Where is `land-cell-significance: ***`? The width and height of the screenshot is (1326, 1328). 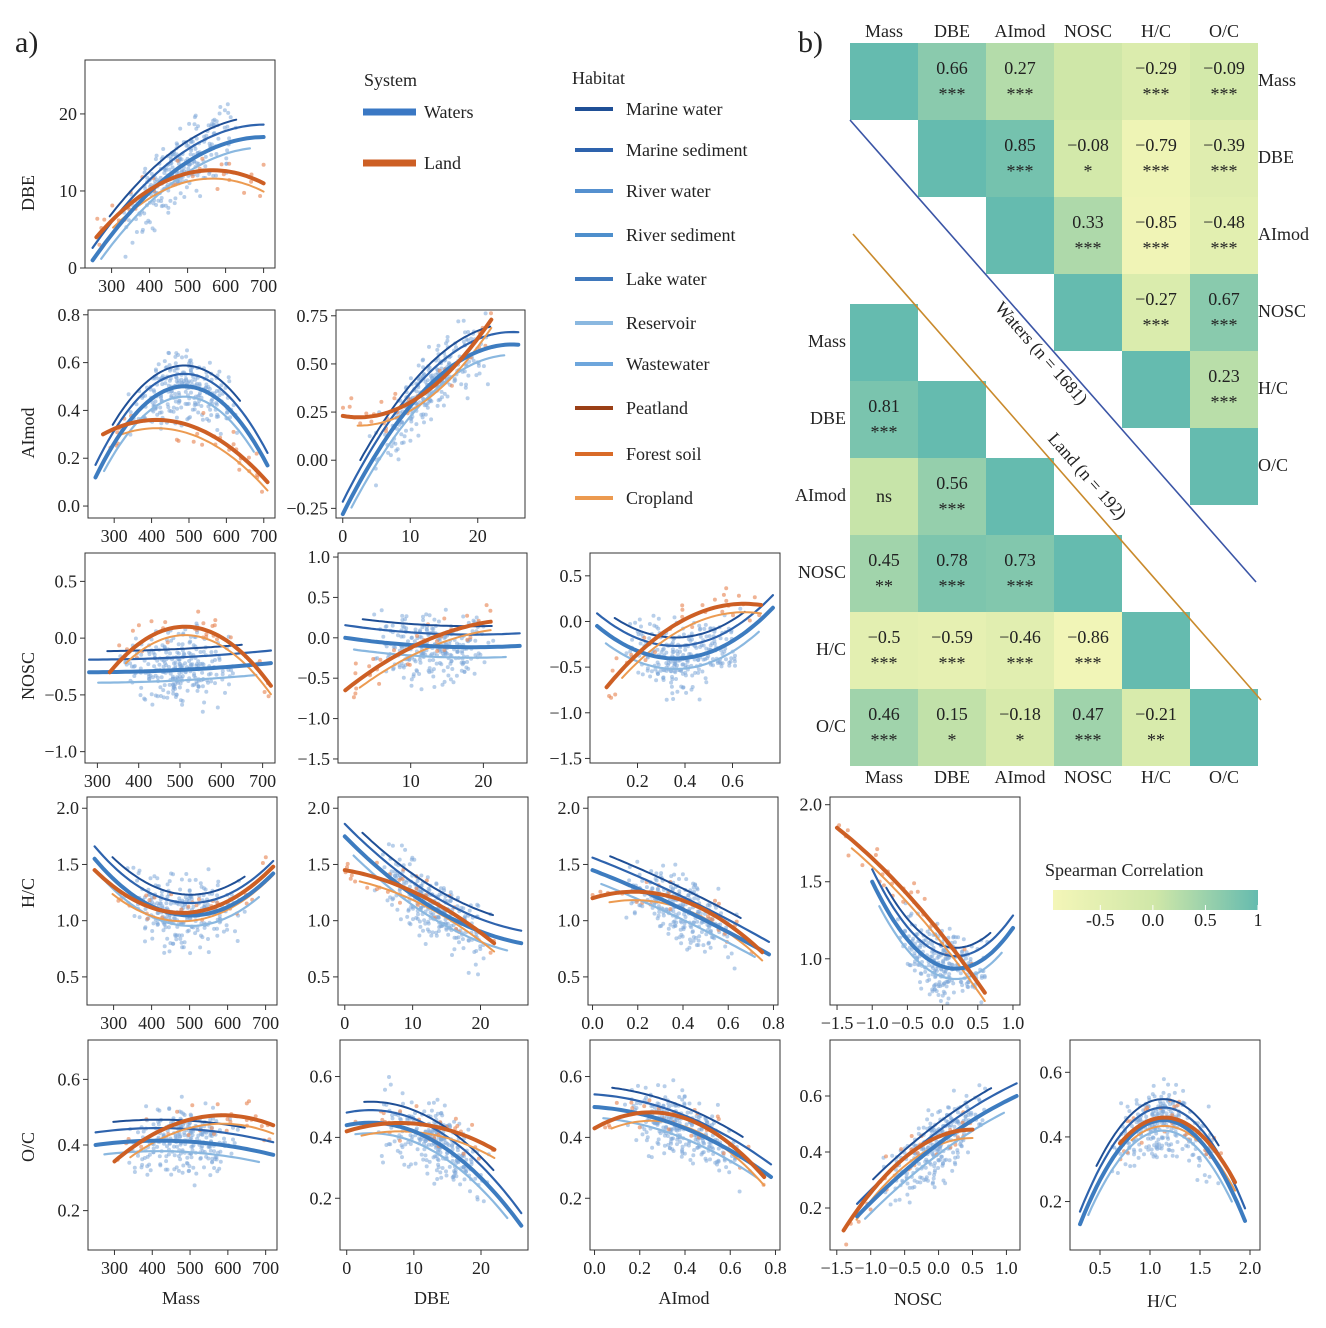 land-cell-significance: *** is located at coordinates (1088, 663).